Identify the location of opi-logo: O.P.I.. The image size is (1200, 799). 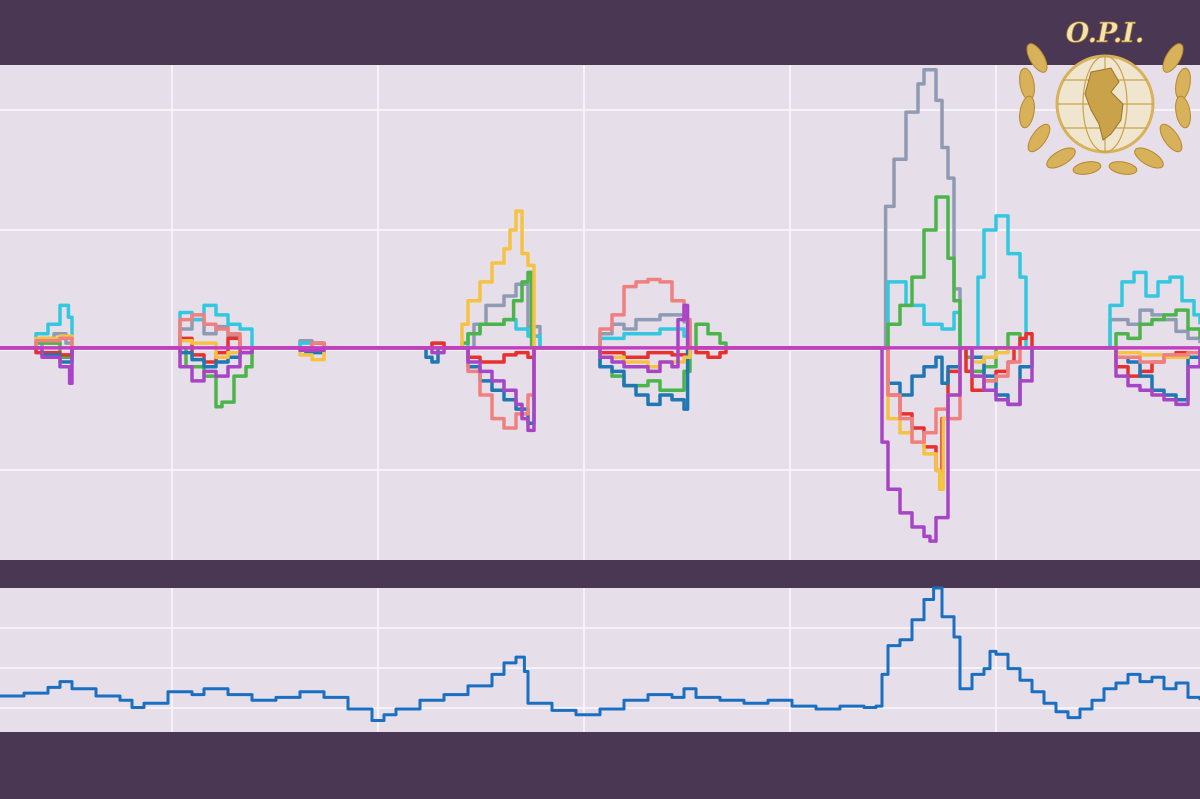
(1105, 96).